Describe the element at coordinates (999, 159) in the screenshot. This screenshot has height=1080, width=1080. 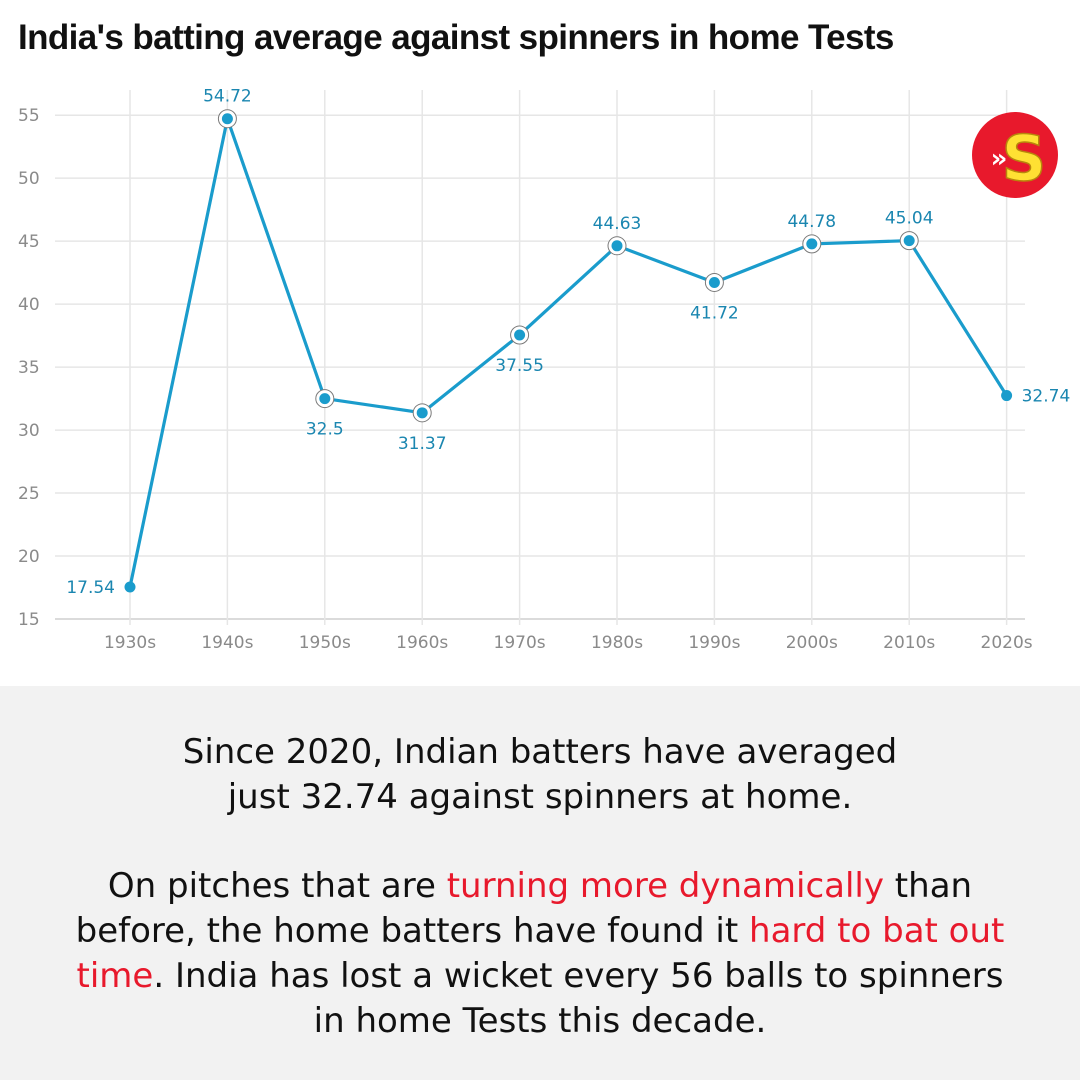
I see `logo-chevrons: »` at that location.